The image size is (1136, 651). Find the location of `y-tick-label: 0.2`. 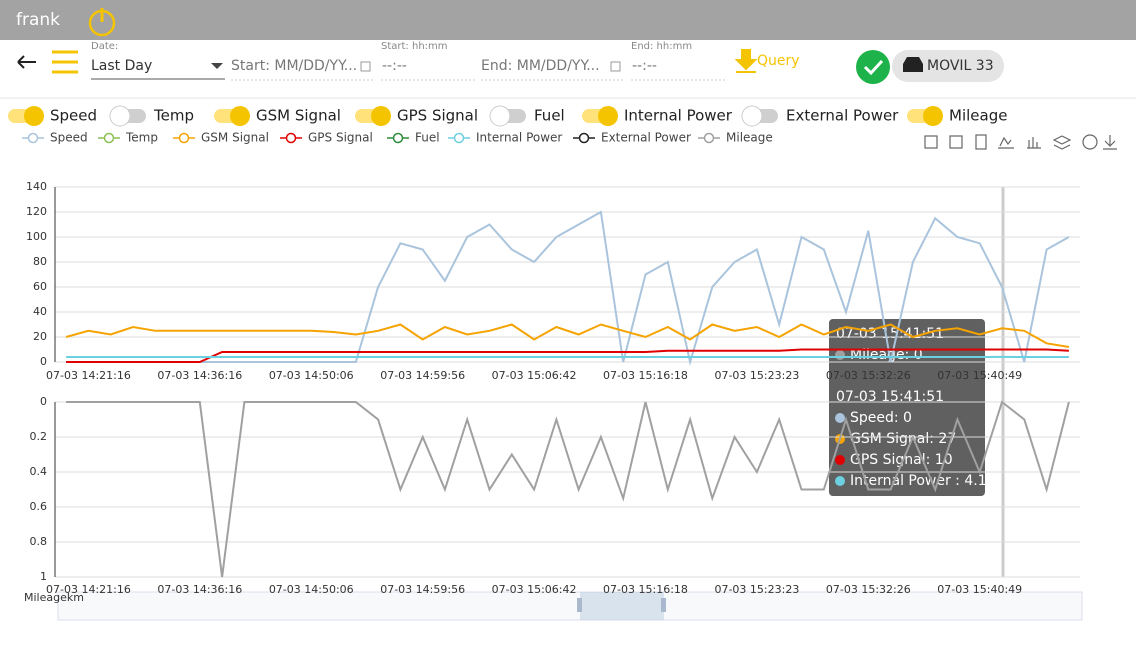

y-tick-label: 0.2 is located at coordinates (39, 436).